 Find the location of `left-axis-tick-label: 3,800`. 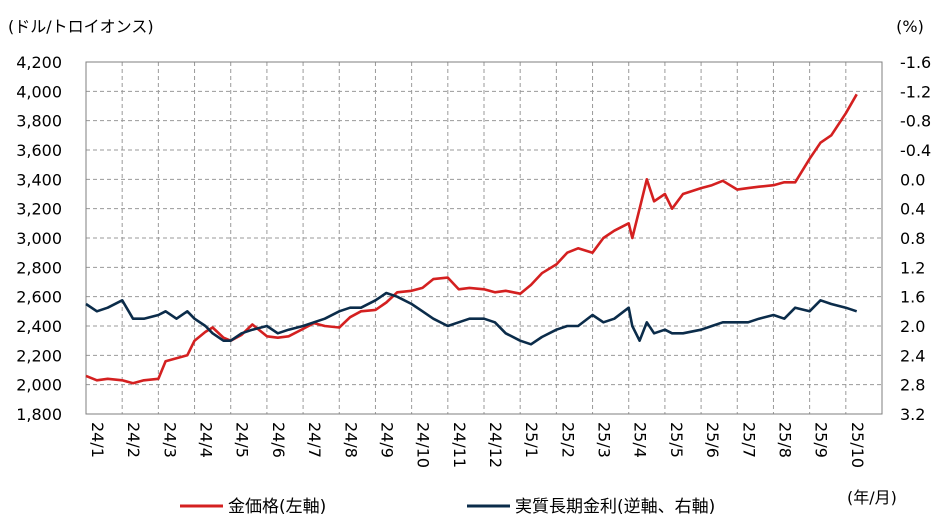

left-axis-tick-label: 3,800 is located at coordinates (39, 121).